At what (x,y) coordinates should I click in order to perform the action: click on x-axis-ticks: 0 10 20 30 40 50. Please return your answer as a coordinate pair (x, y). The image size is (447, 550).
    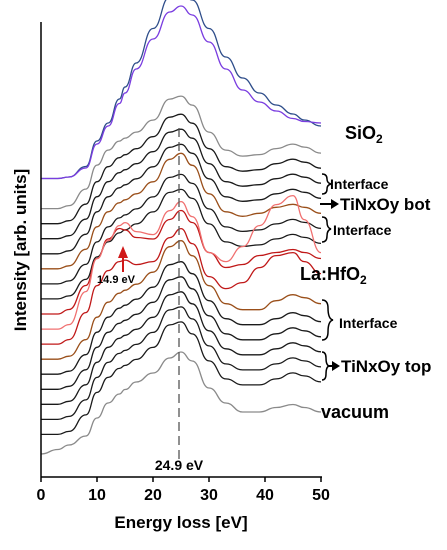
    Looking at the image, I should click on (183, 490).